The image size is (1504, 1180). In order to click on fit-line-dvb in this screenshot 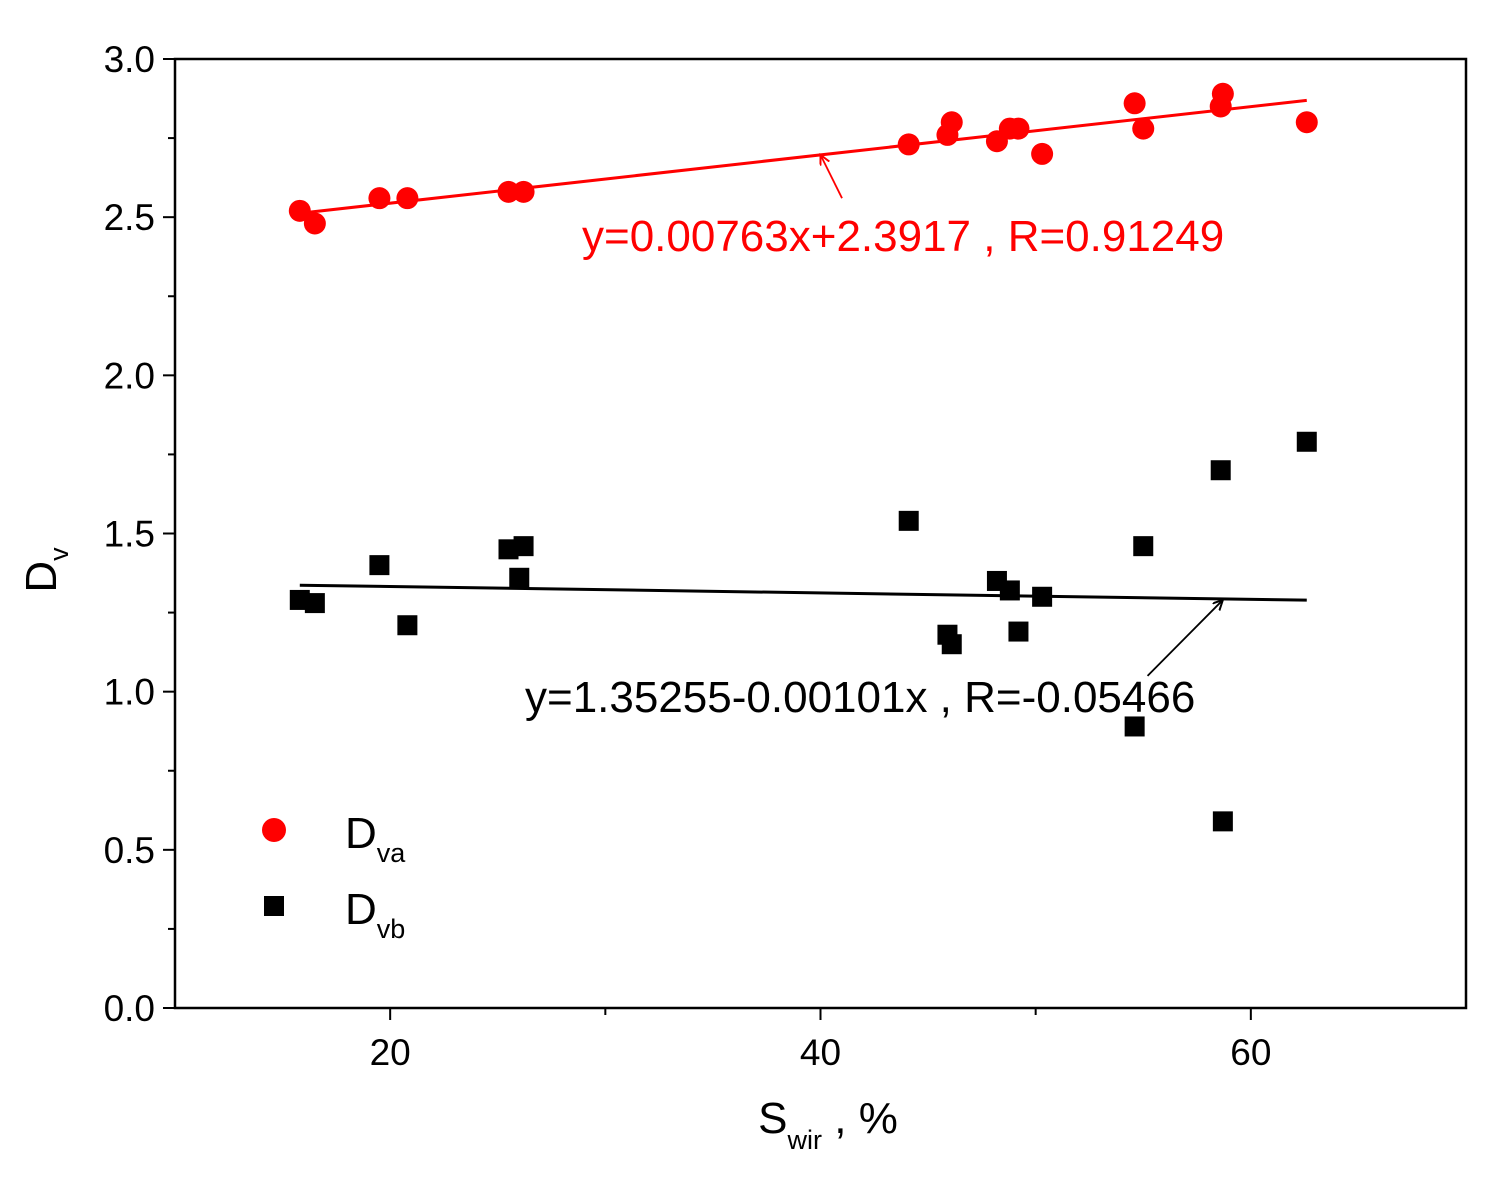, I will do `click(803, 592)`.